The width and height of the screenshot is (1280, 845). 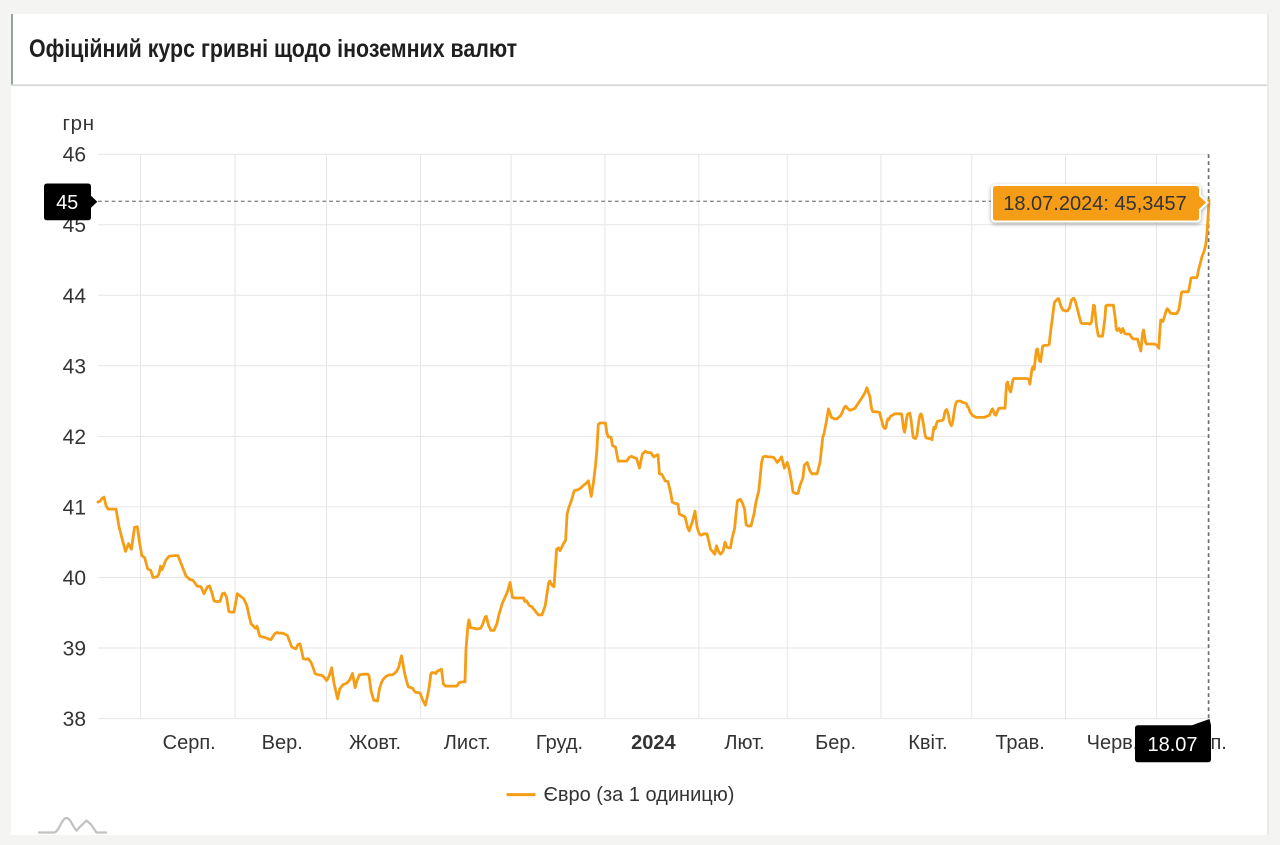 I want to click on svg-text: 18.07.2024: 45,3457, so click(x=1095, y=204).